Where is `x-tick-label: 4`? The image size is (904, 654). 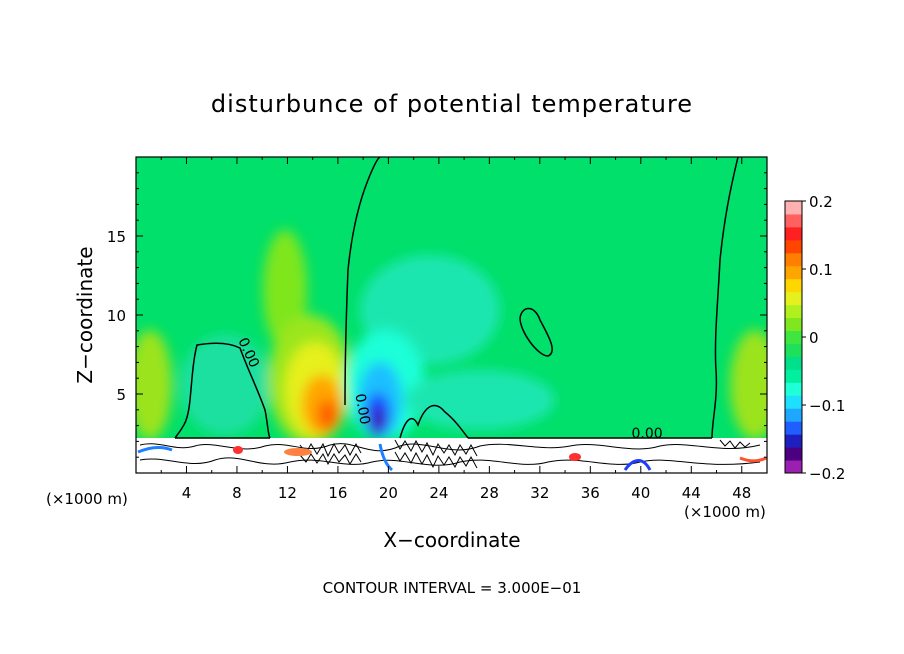
x-tick-label: 4 is located at coordinates (187, 493).